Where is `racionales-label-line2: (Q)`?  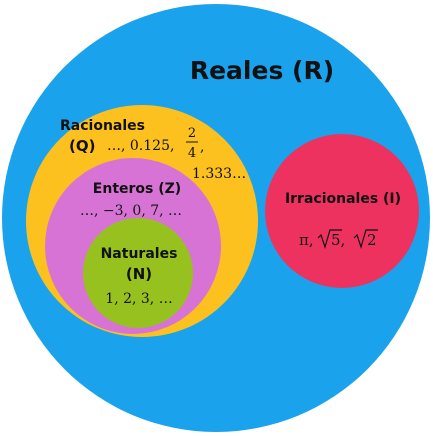 racionales-label-line2: (Q) is located at coordinates (82, 146).